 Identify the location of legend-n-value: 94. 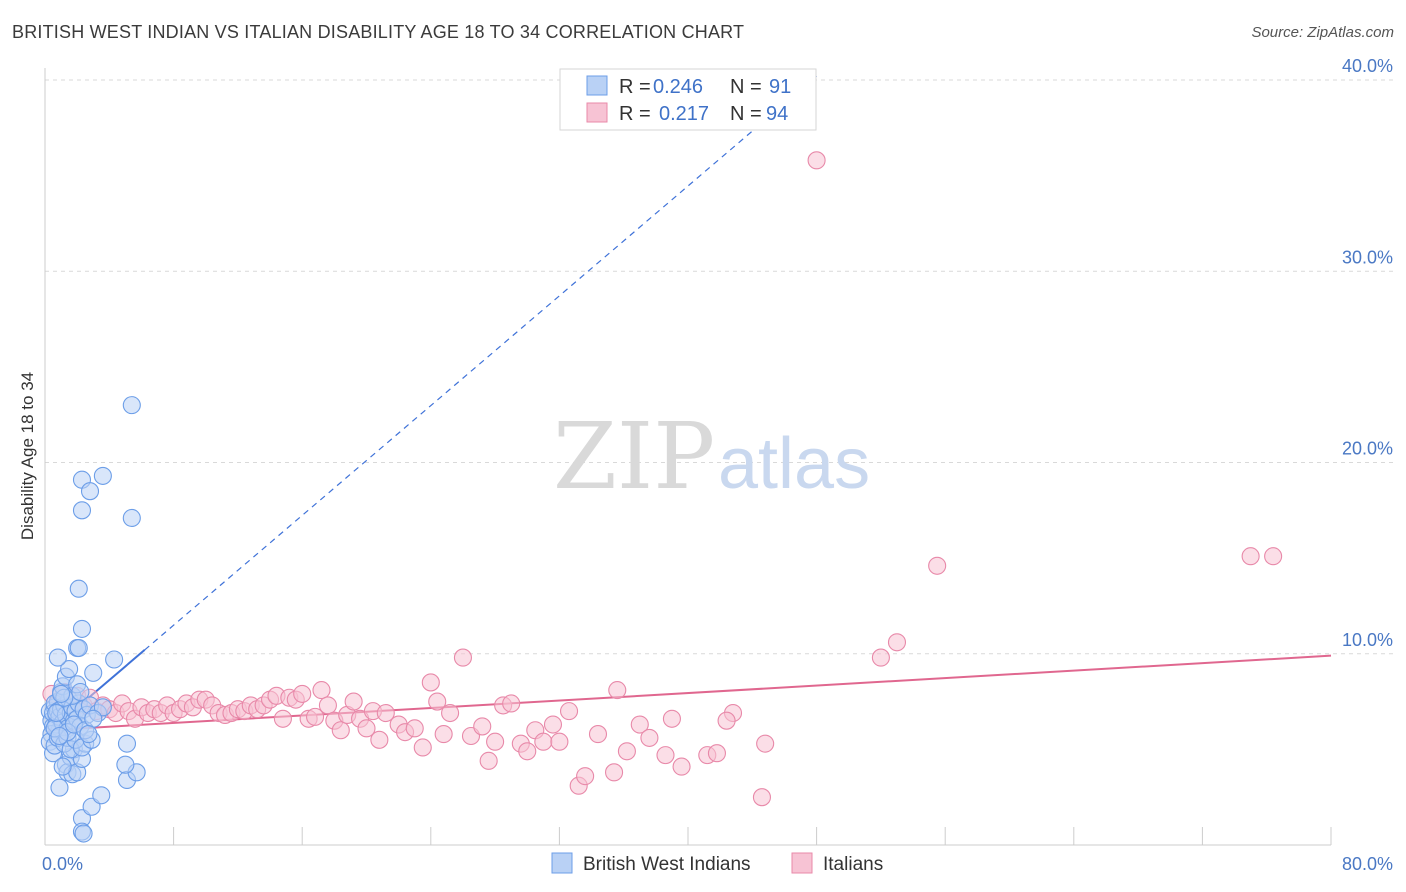
(777, 114).